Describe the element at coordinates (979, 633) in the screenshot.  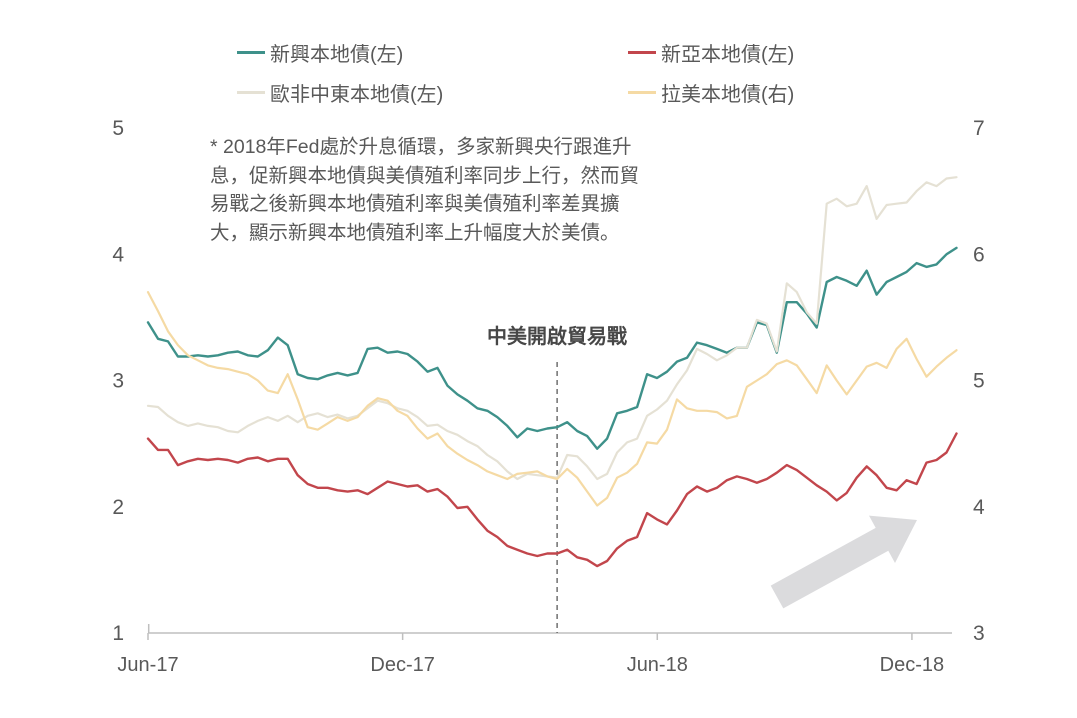
I see `y-tick-label-right: 3` at that location.